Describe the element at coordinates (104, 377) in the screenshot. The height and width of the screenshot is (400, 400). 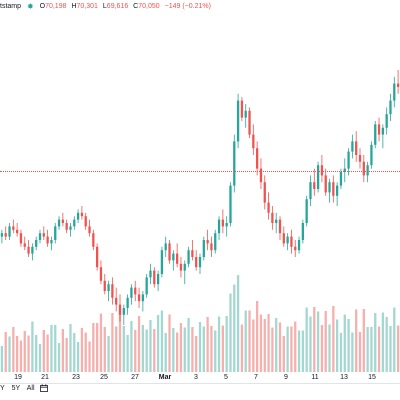
I see `x-tick-label: 25` at that location.